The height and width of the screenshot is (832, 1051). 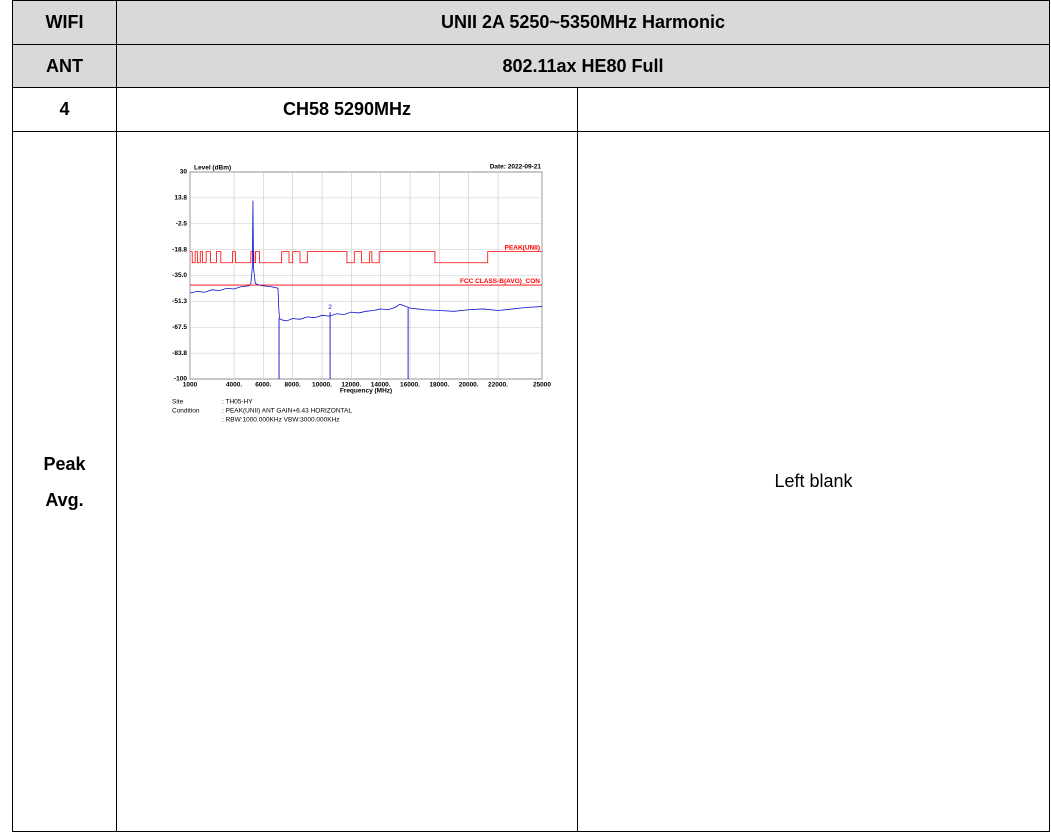 I want to click on y-tick-label: -67.5, so click(x=179, y=327).